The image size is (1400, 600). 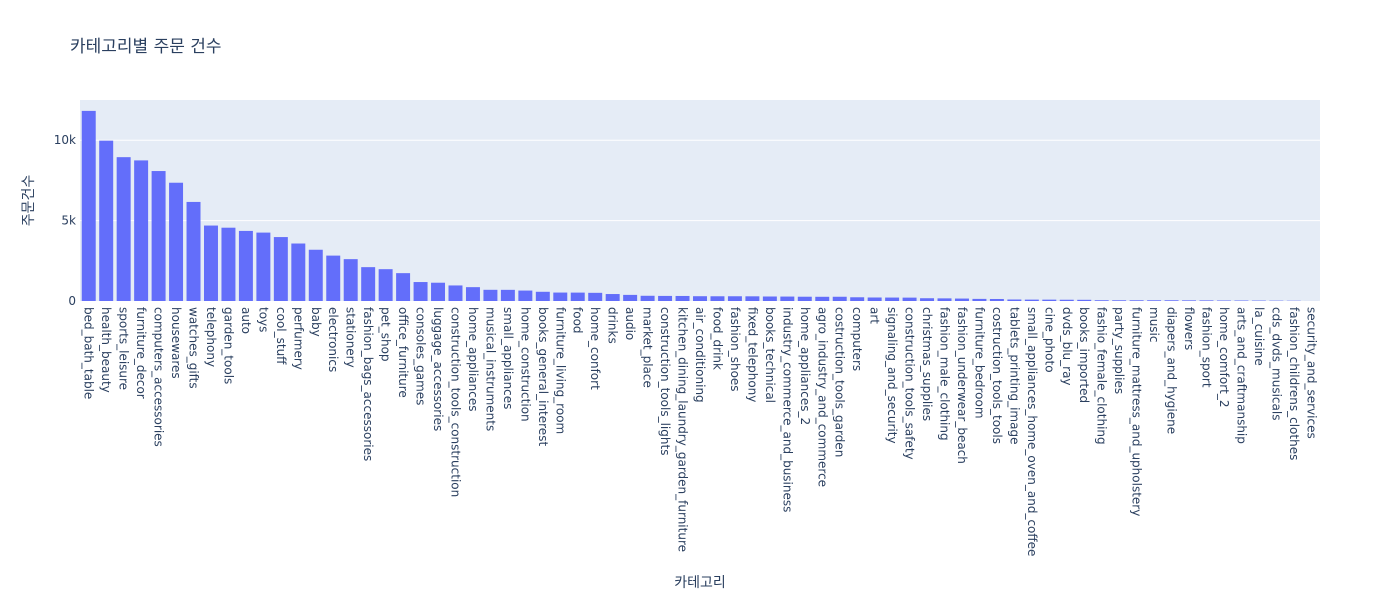 What do you see at coordinates (700, 355) in the screenshot?
I see `x-tick-label: air_conditioning` at bounding box center [700, 355].